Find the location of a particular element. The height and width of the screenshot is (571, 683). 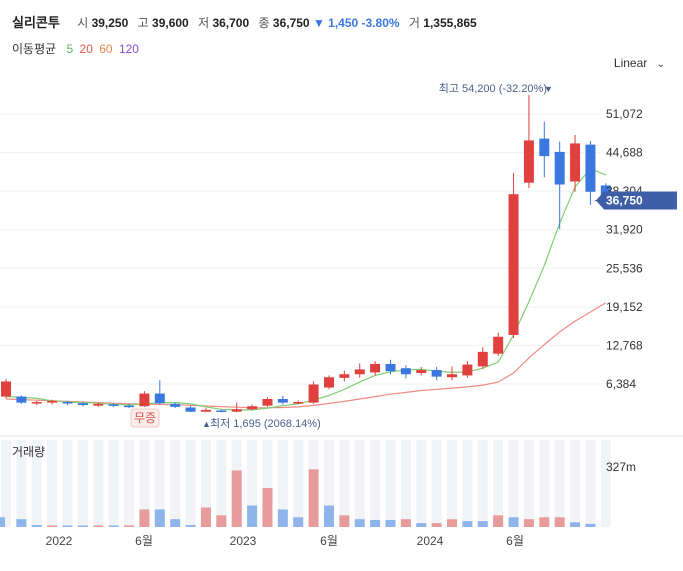

ma-20-label: 20 is located at coordinates (86, 49).